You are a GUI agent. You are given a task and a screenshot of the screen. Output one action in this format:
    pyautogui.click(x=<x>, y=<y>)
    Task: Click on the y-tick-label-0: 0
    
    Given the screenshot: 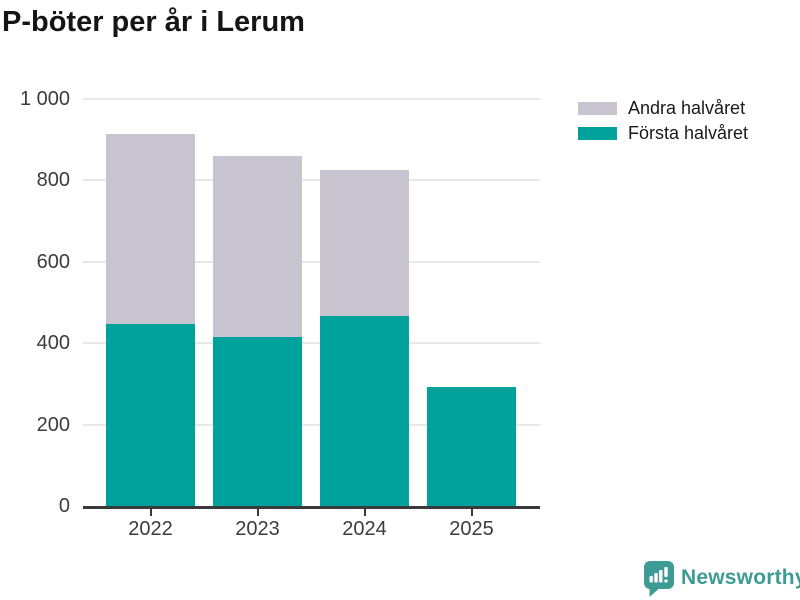 What is the action you would take?
    pyautogui.click(x=64, y=506)
    